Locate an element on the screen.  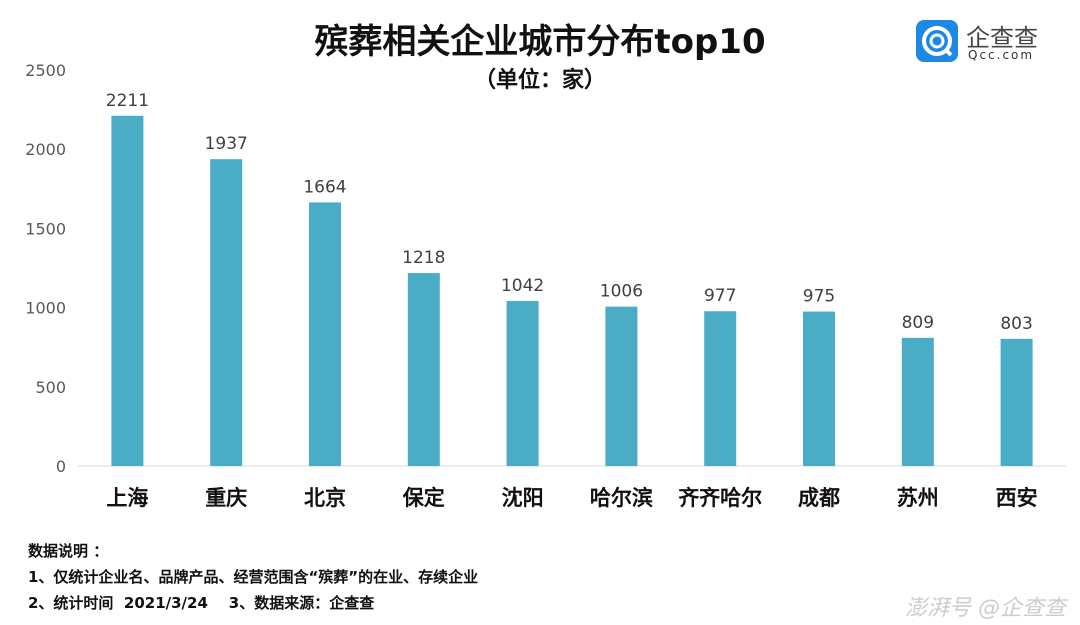
x-tick-label: 沈阳 is located at coordinates (523, 498).